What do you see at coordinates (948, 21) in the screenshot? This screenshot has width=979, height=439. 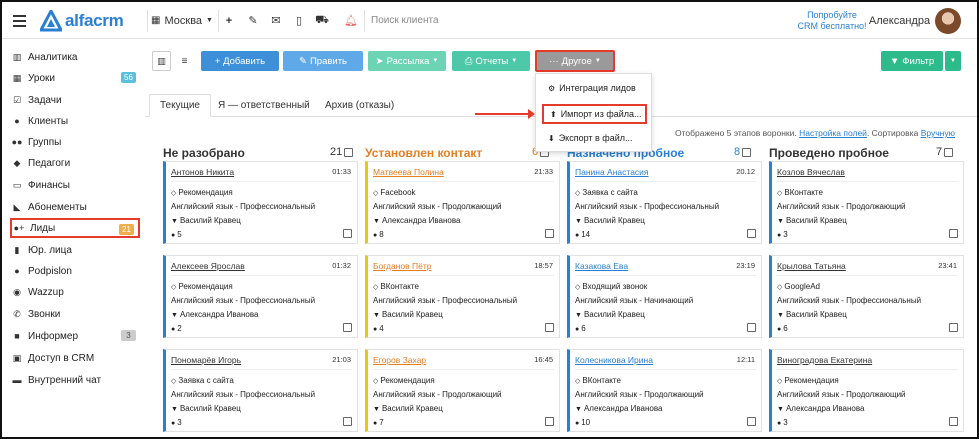 I see `avatar` at bounding box center [948, 21].